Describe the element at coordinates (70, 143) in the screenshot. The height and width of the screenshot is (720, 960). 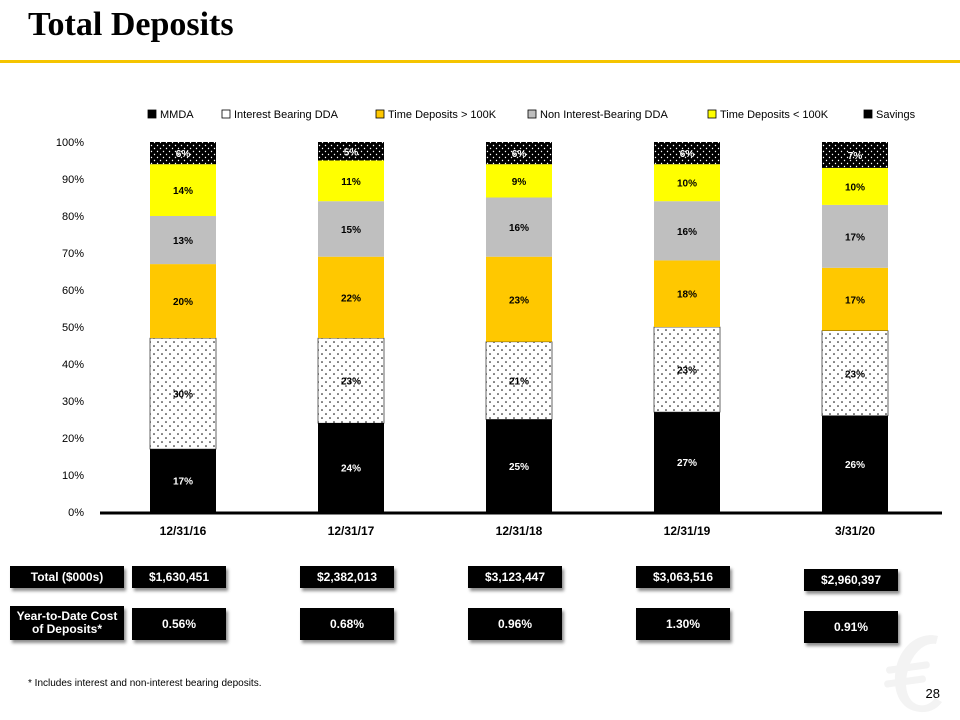
I see `y-tick-label: 100%` at that location.